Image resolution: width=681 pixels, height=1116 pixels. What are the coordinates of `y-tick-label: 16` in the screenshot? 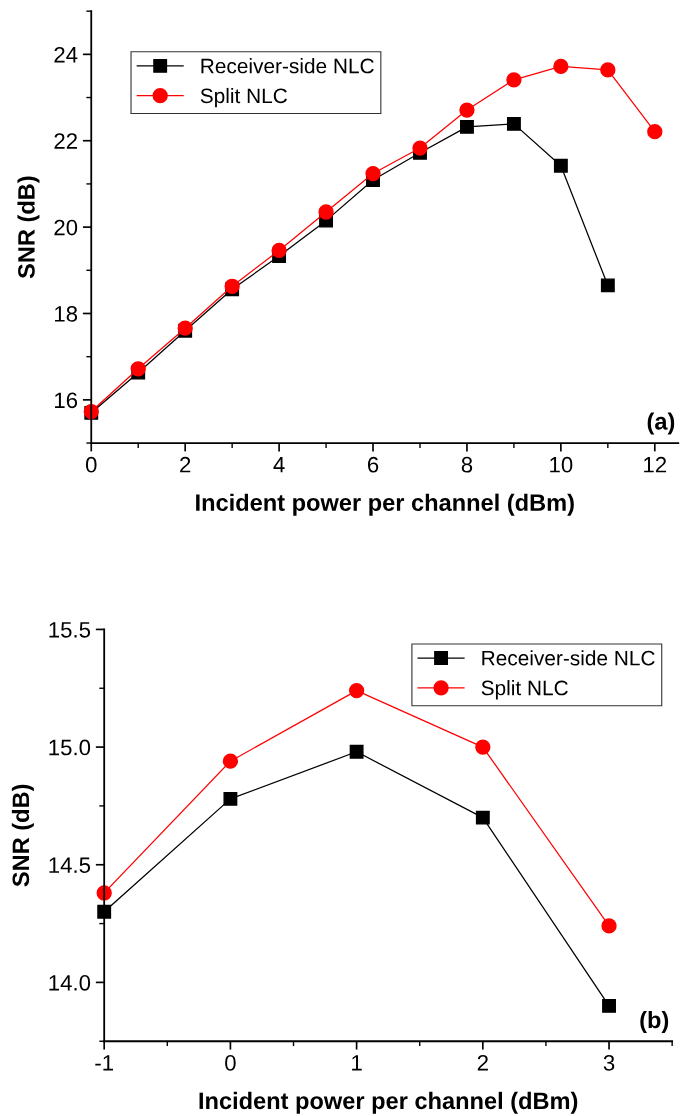 It's located at (66, 400).